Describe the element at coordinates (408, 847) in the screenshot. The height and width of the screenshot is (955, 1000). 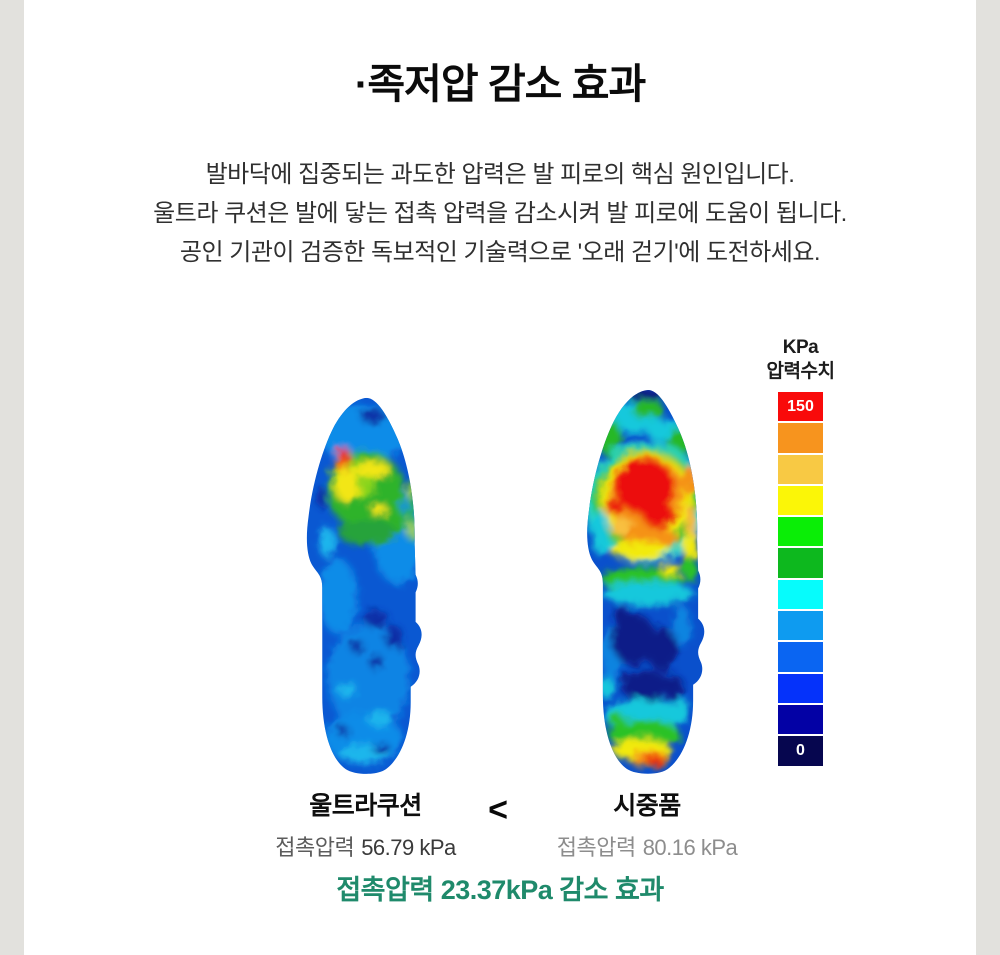
I see `pressure-value: 56.79 kPa` at that location.